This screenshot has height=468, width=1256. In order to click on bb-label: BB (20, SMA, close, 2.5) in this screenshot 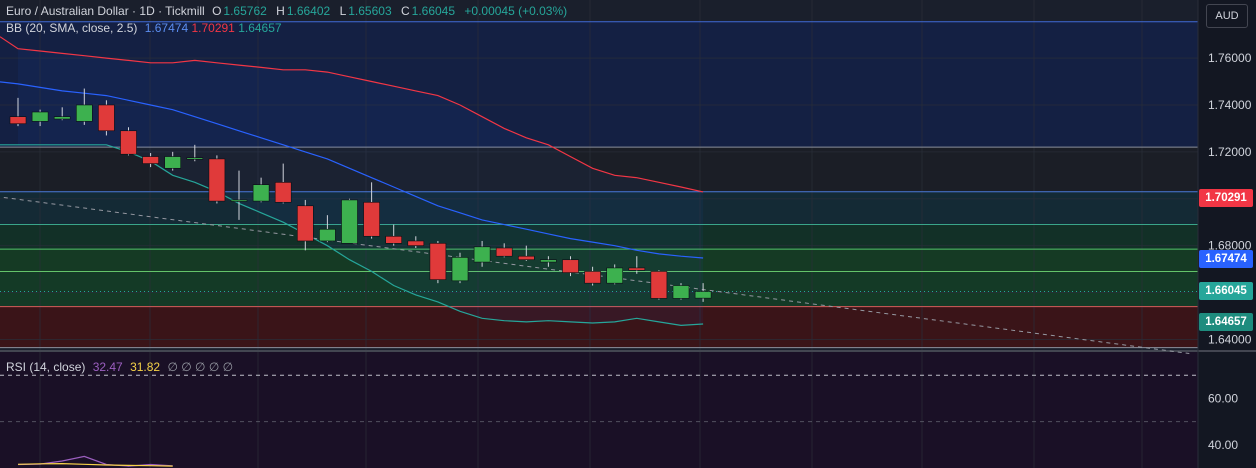, I will do `click(72, 28)`.